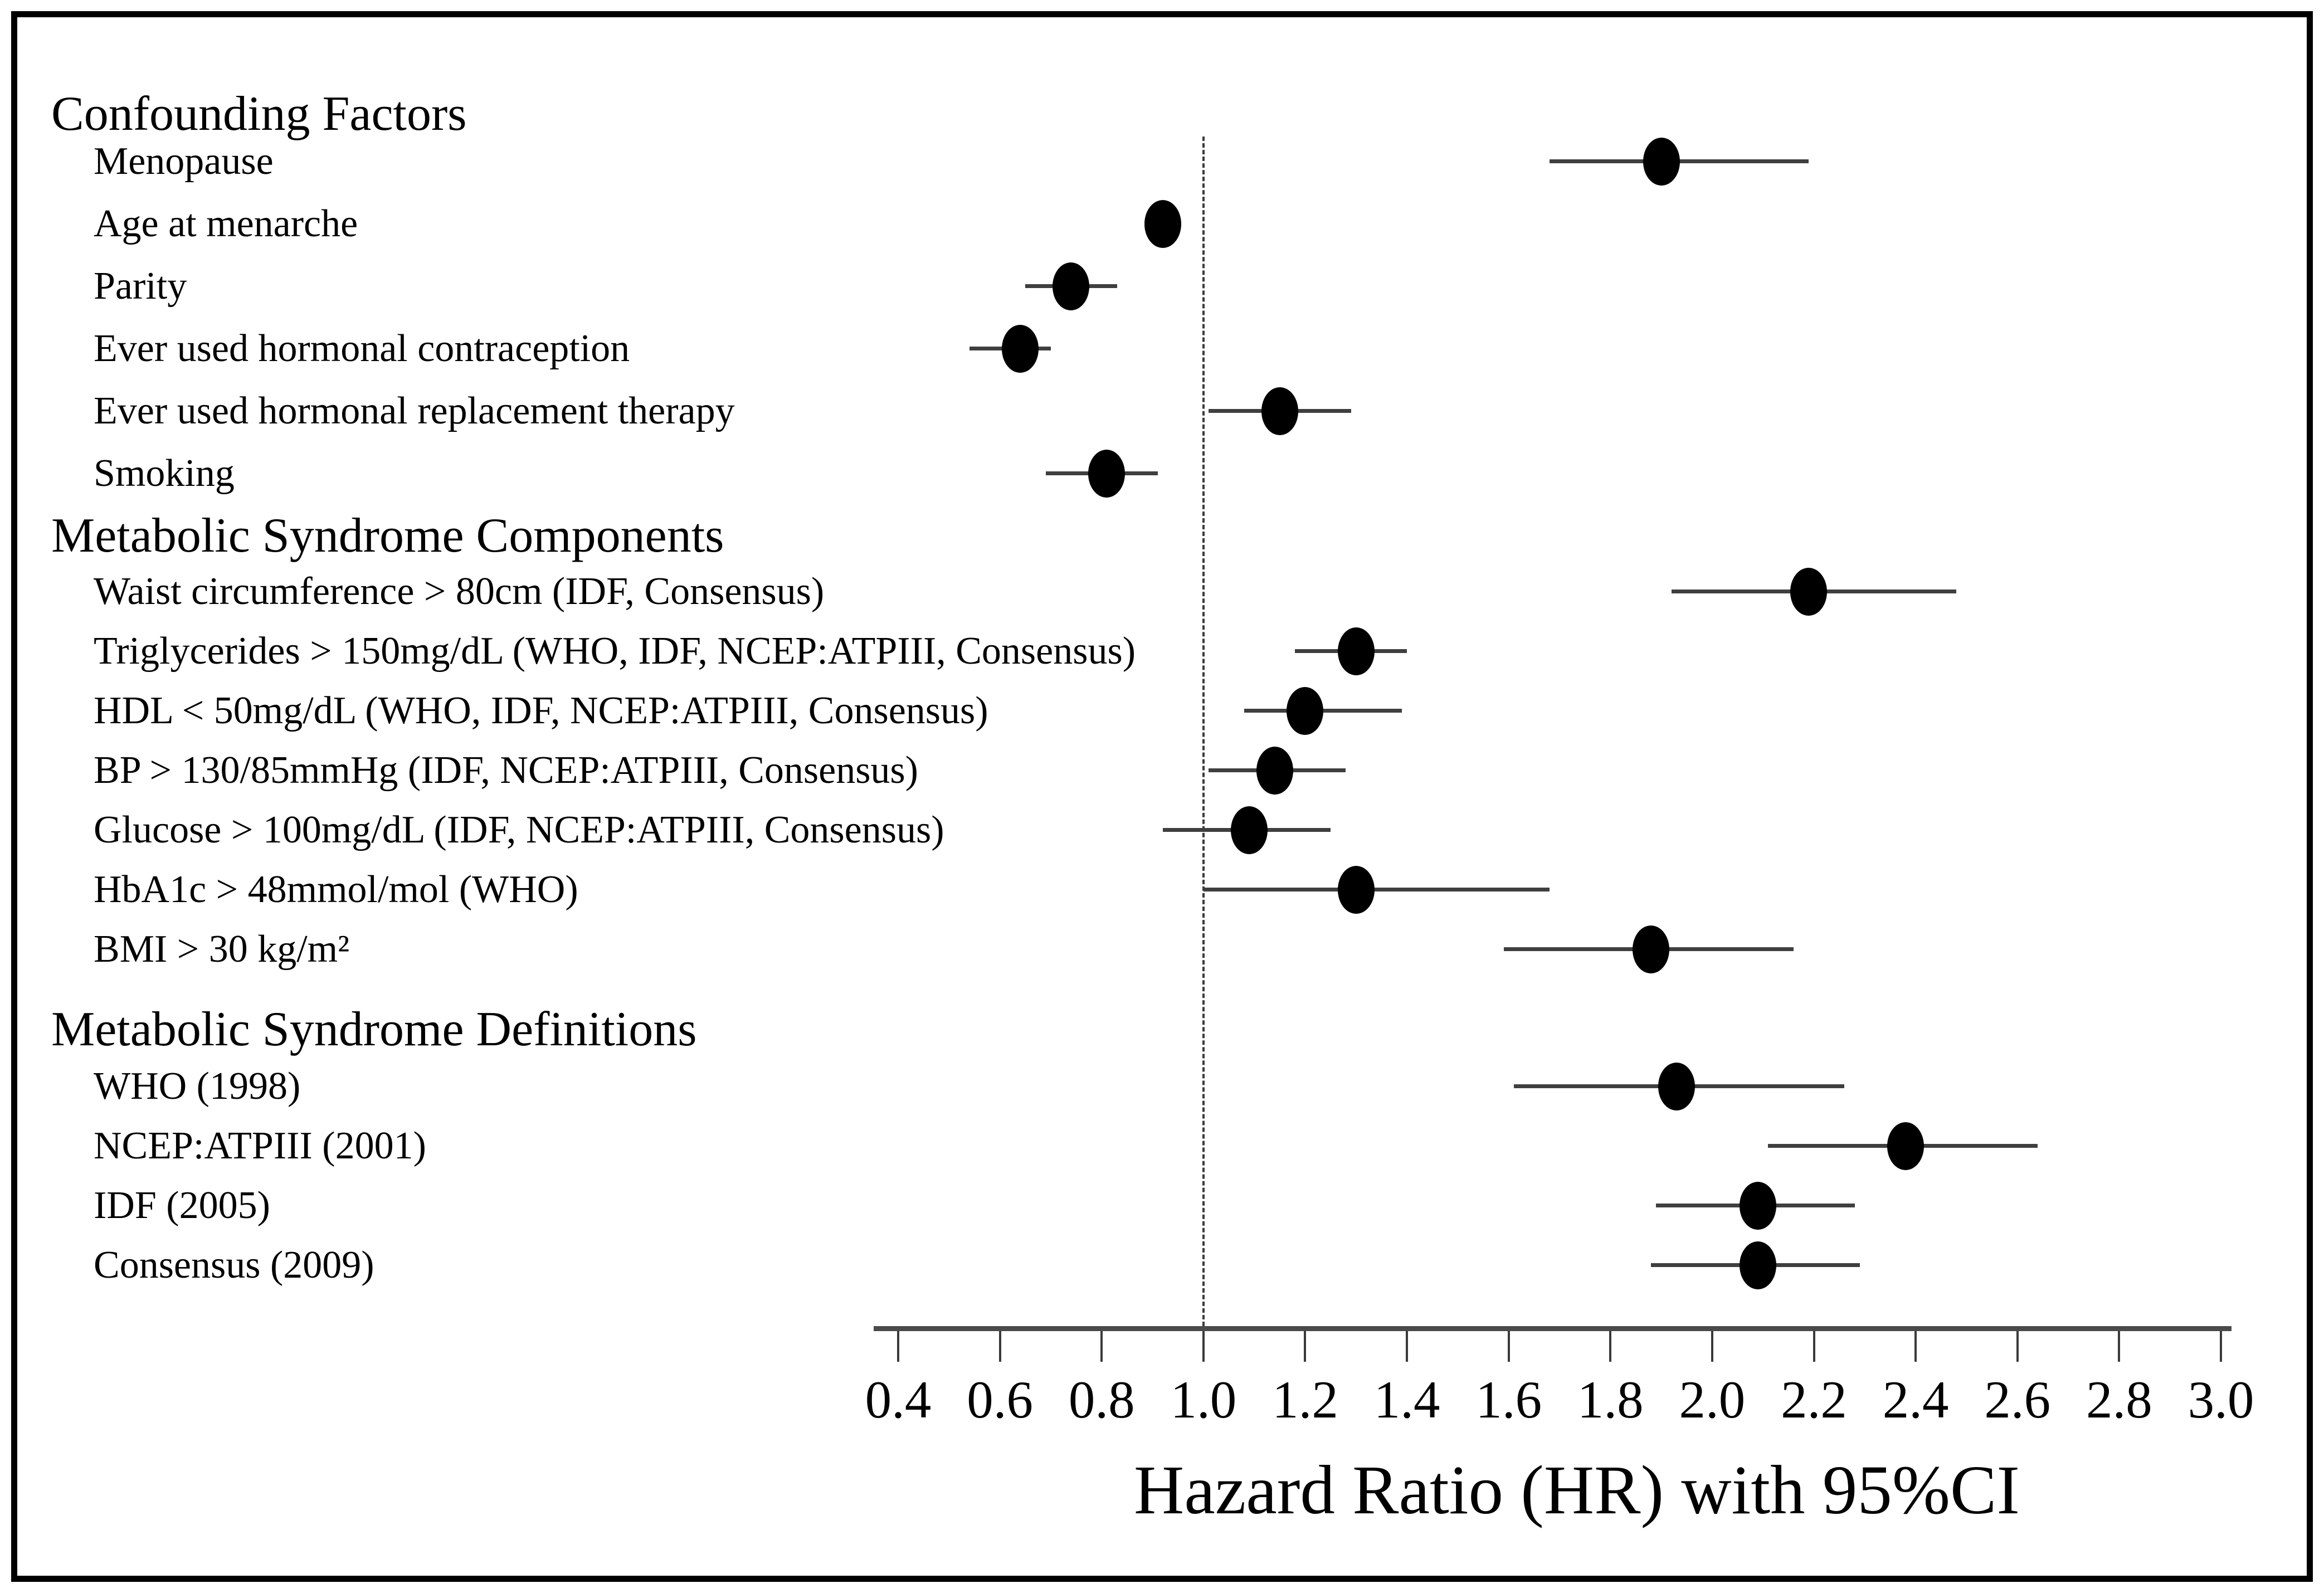  Describe the element at coordinates (898, 1399) in the screenshot. I see `x-axis-tick-label: 0.4` at that location.